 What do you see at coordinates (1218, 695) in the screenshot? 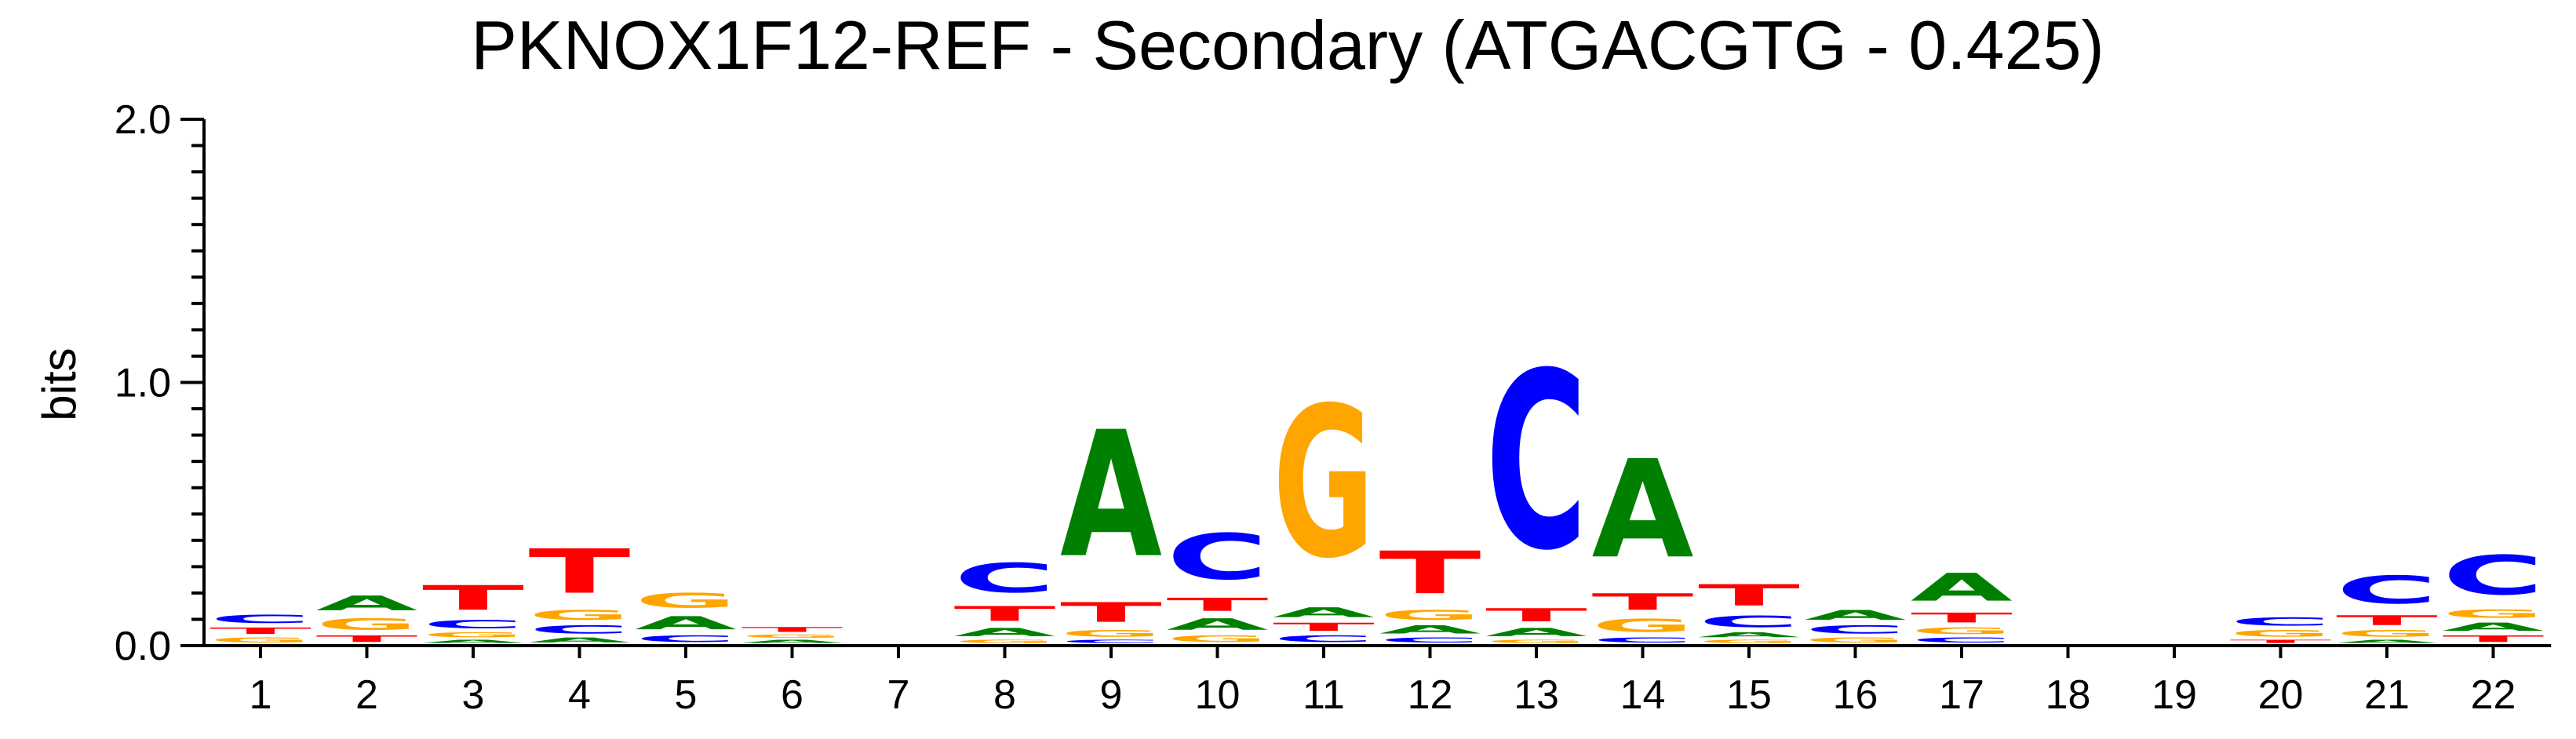
I see `x-tick-label: 10` at bounding box center [1218, 695].